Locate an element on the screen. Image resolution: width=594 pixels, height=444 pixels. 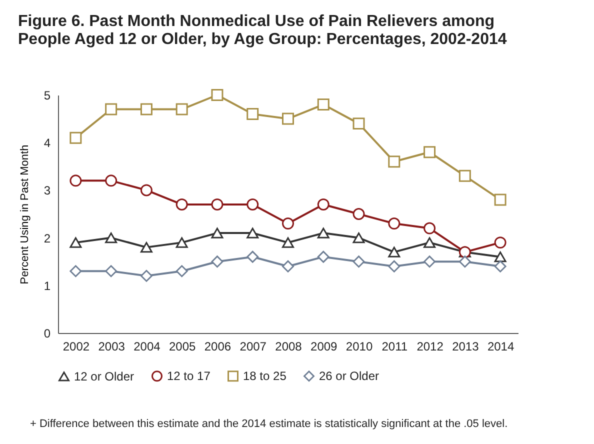
y-tick-label: 4 is located at coordinates (47, 143).